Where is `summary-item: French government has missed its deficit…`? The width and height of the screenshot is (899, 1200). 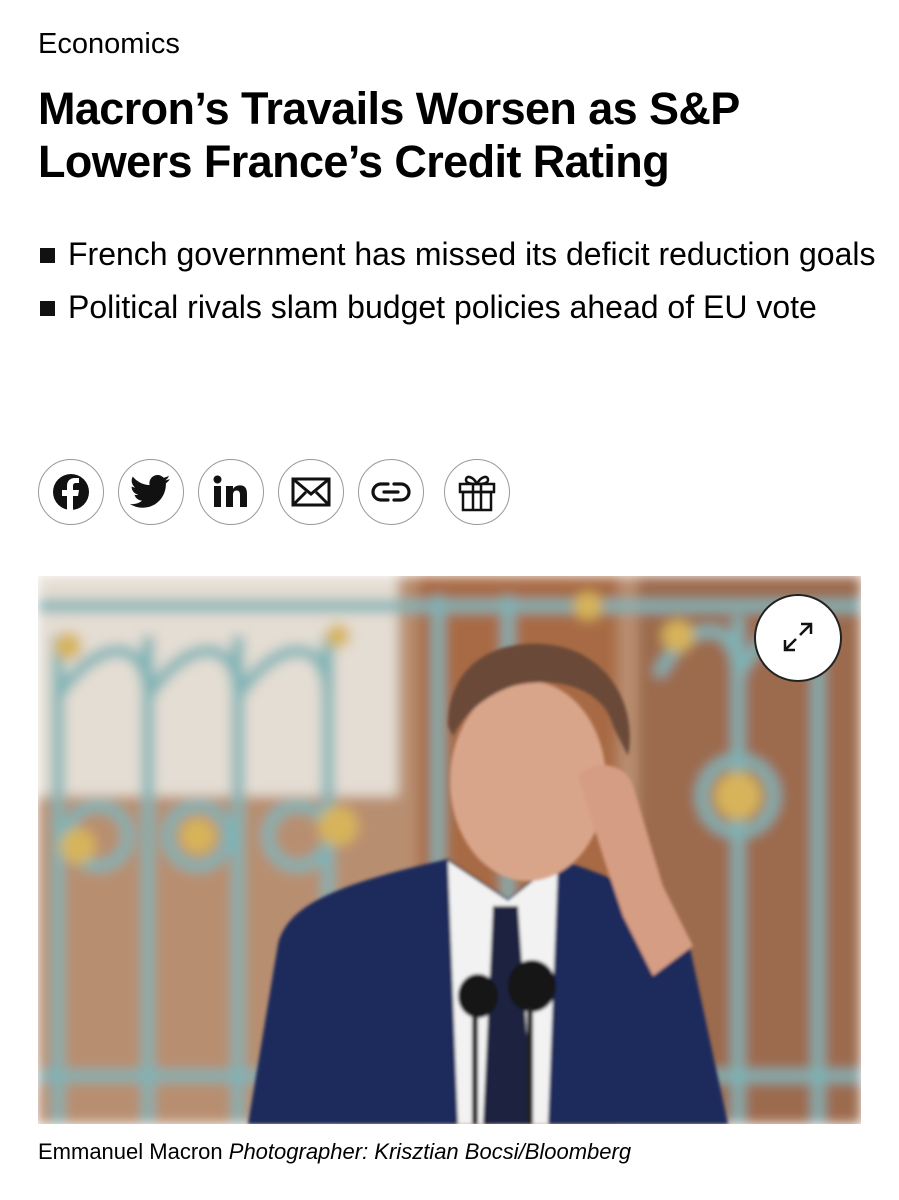 summary-item: French government has missed its deficit… is located at coordinates (458, 254).